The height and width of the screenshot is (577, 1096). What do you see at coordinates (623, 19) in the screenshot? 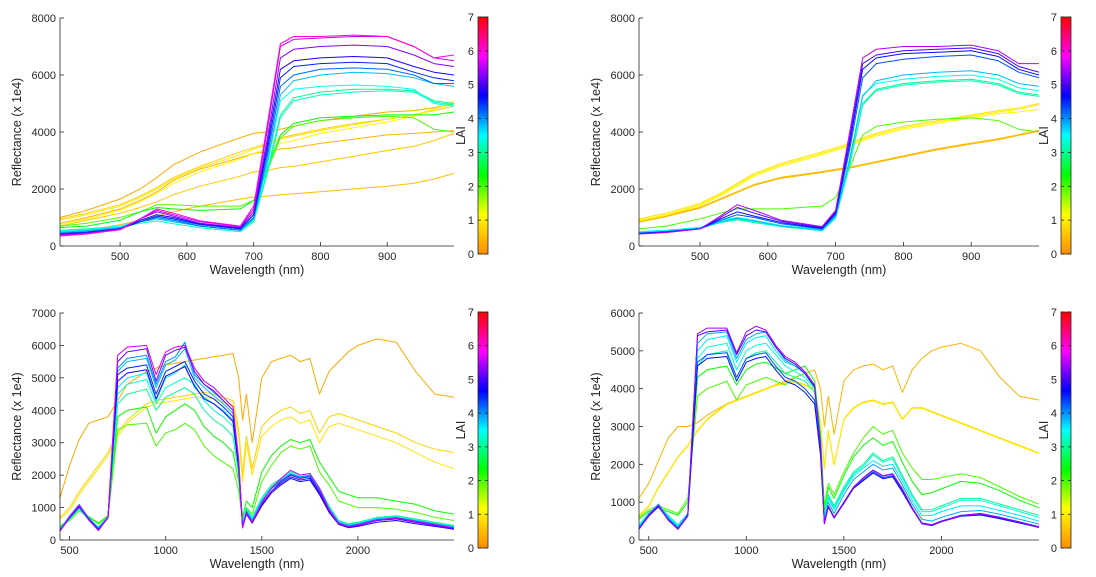
I see `y-tick-label: 8000` at bounding box center [623, 19].